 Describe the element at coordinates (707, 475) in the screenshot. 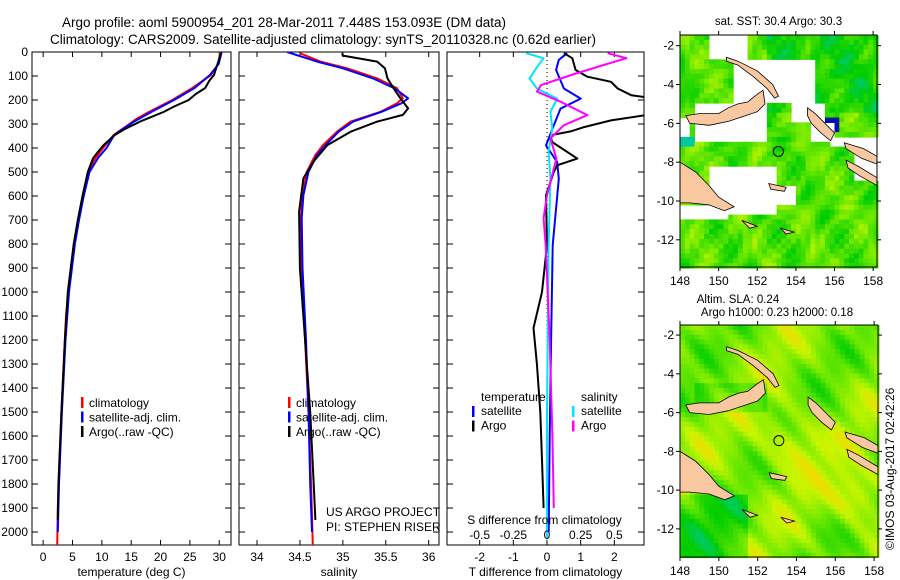

I see `land-polygon` at that location.